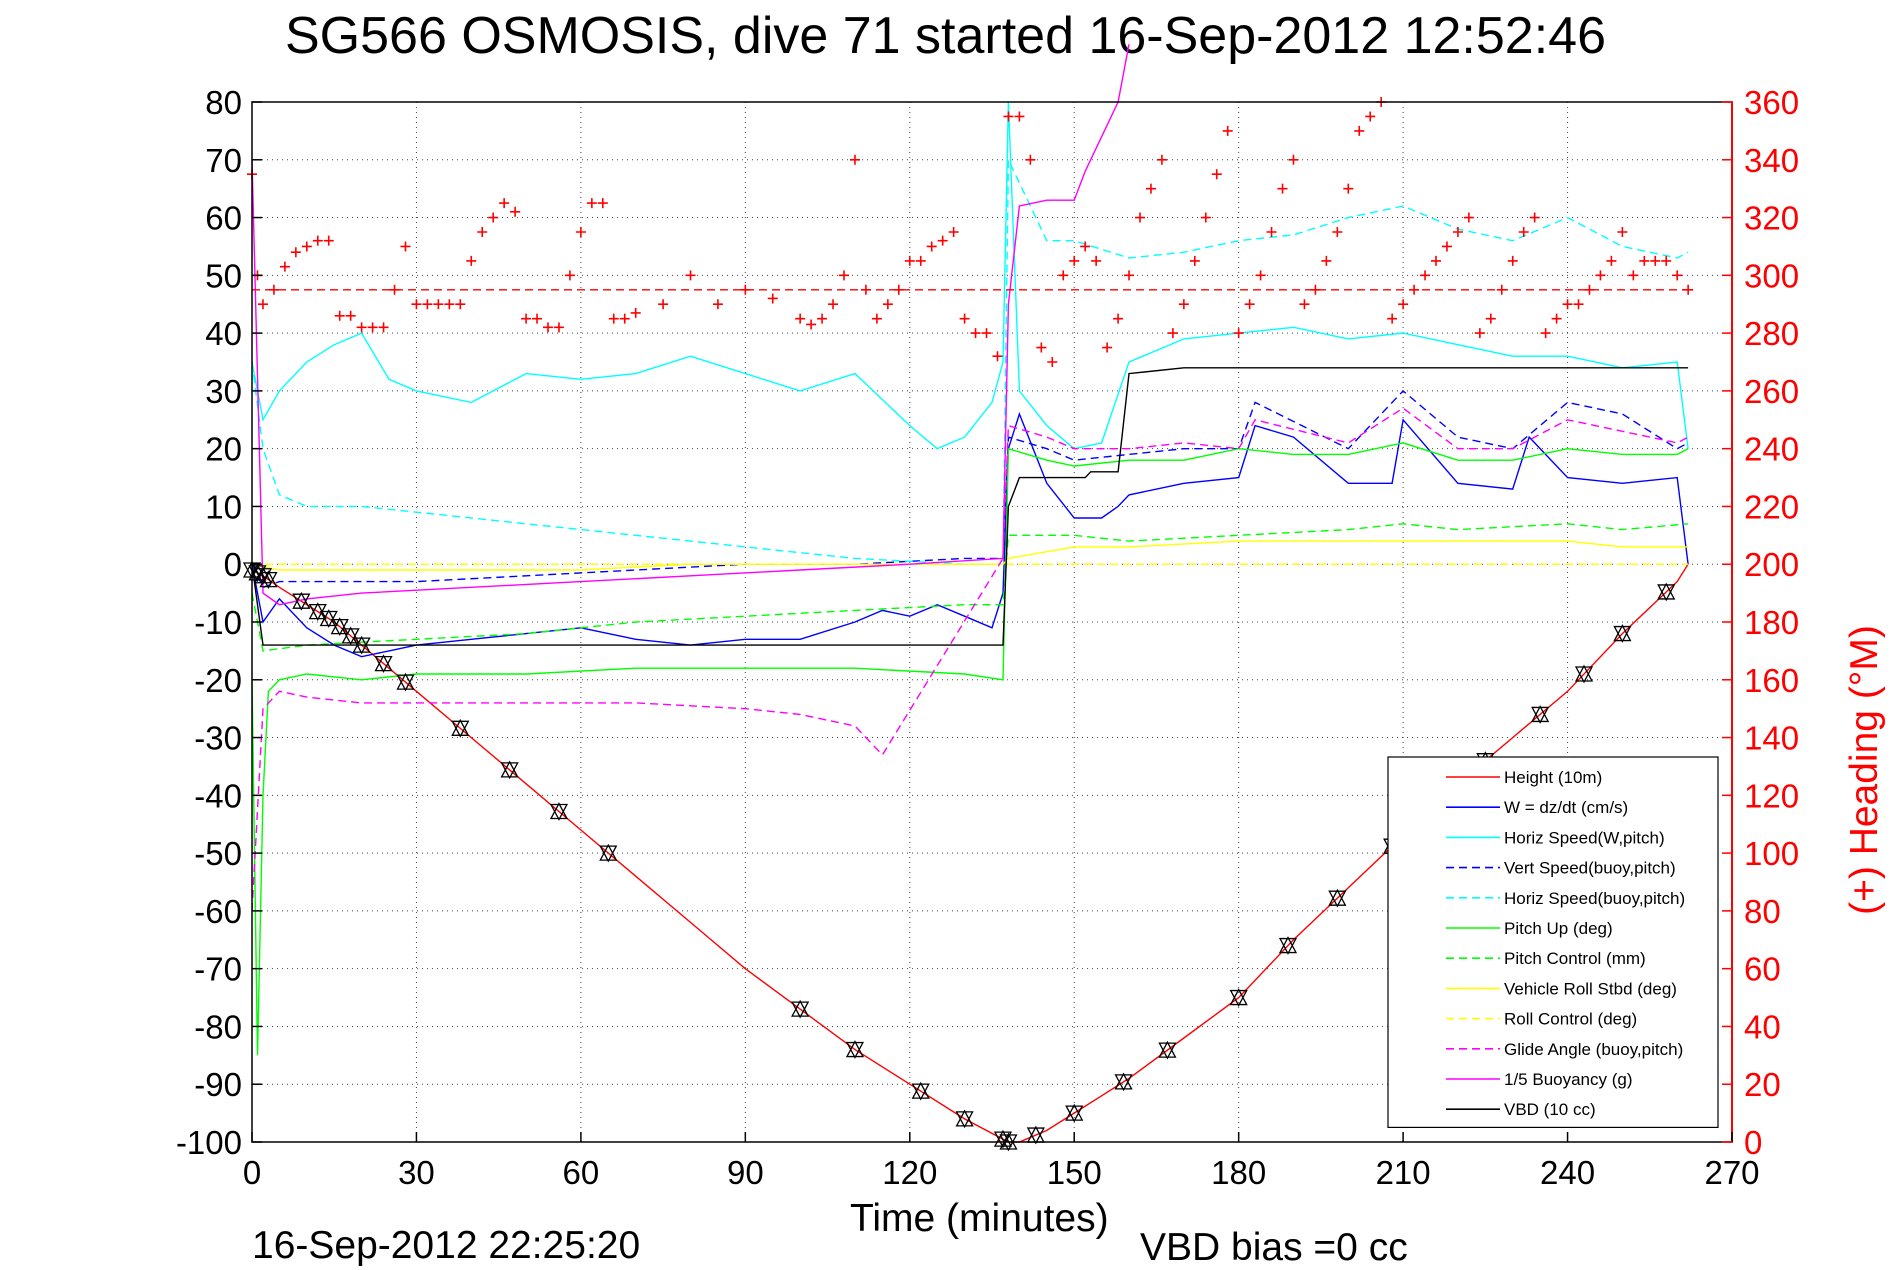 This screenshot has width=1891, height=1270. I want to click on y-tick-label: -60, so click(218, 911).